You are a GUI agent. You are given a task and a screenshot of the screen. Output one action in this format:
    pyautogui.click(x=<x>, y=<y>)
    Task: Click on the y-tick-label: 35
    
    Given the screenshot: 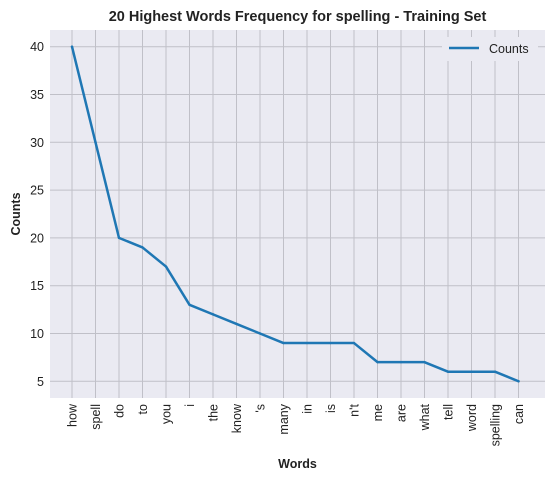 What is the action you would take?
    pyautogui.click(x=37, y=95)
    